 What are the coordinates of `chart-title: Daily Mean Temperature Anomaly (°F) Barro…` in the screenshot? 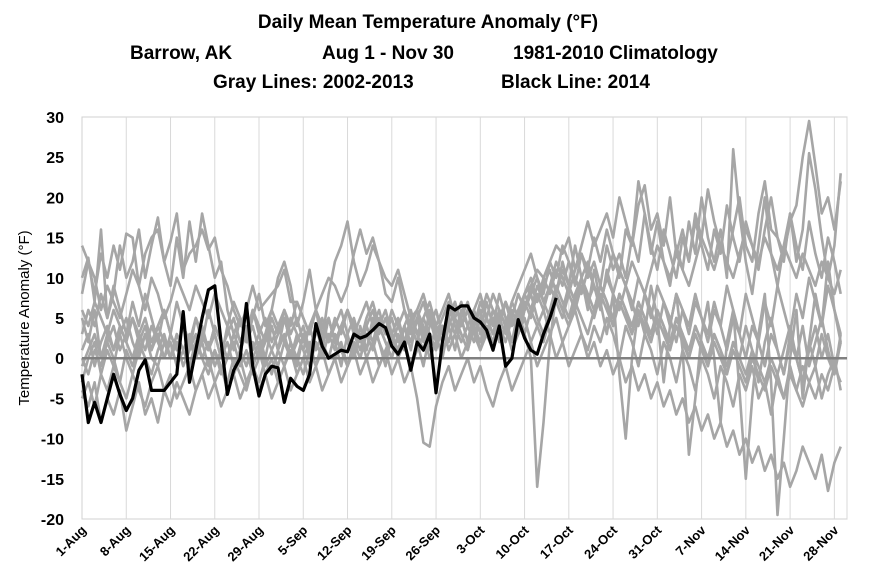 It's located at (424, 52).